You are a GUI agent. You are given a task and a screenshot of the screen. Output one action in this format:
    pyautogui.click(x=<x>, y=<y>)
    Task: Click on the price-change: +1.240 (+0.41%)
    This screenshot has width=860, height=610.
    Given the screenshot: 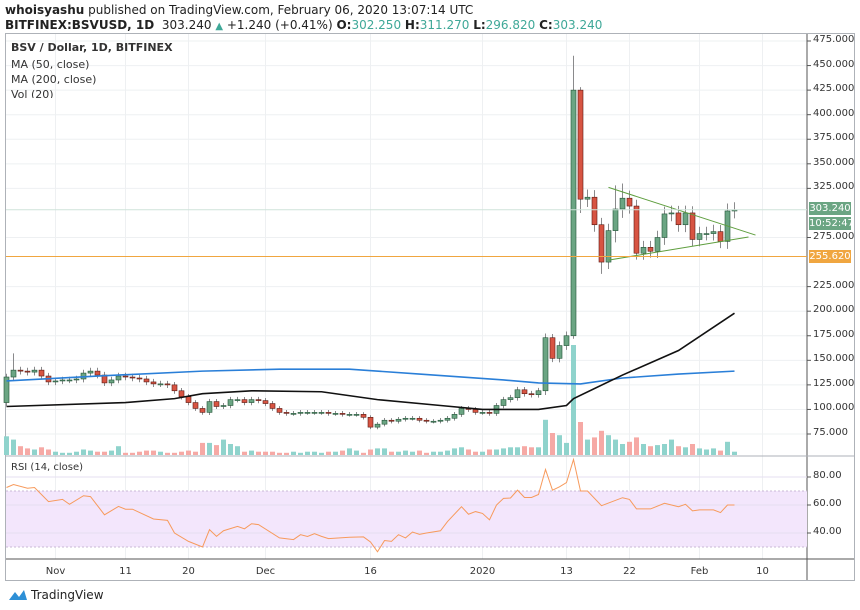 What is the action you would take?
    pyautogui.click(x=279, y=25)
    